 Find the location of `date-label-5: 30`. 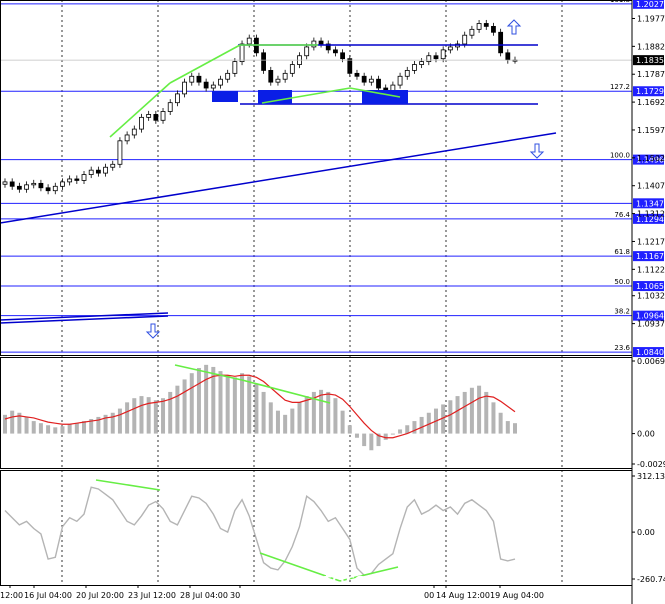

date-label-5: 30 is located at coordinates (235, 595).